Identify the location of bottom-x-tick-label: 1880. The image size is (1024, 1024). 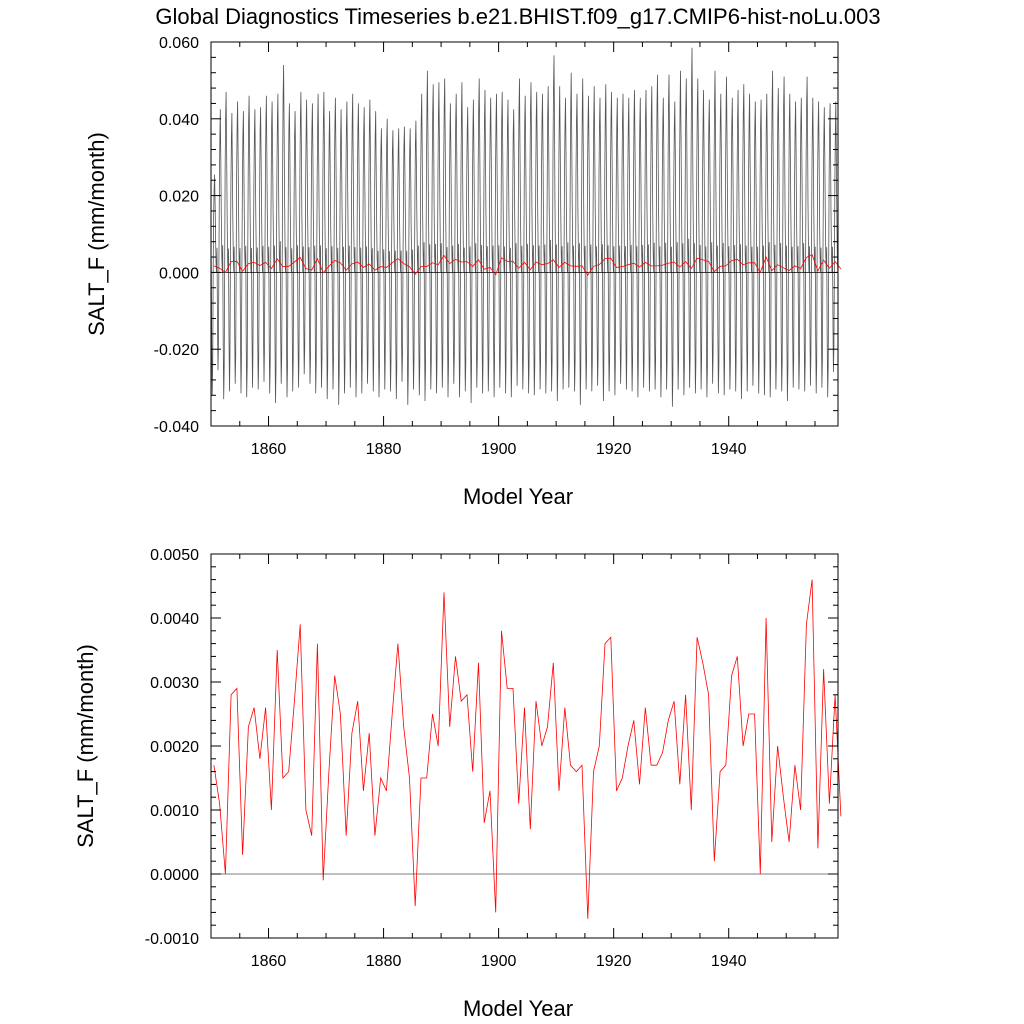
(384, 961).